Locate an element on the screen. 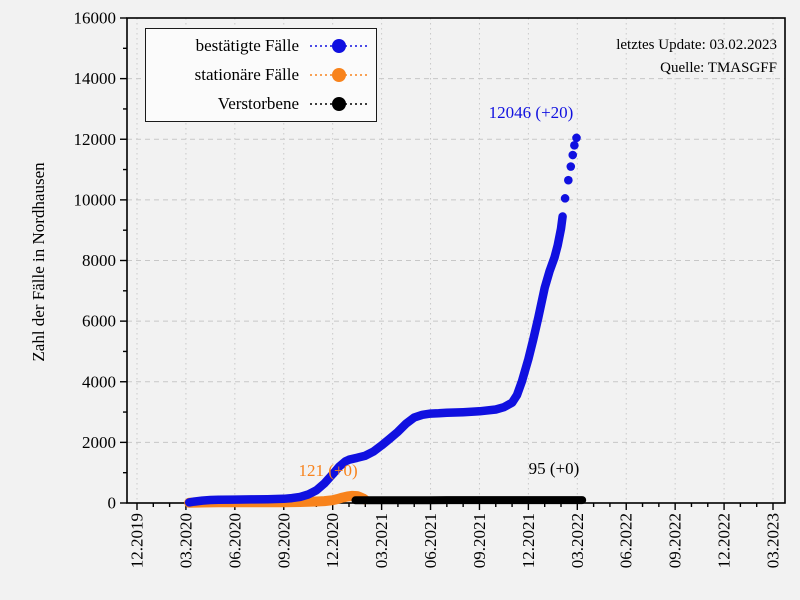 Image resolution: width=800 pixels, height=600 pixels. x-tick-label: 03.2023 is located at coordinates (773, 540).